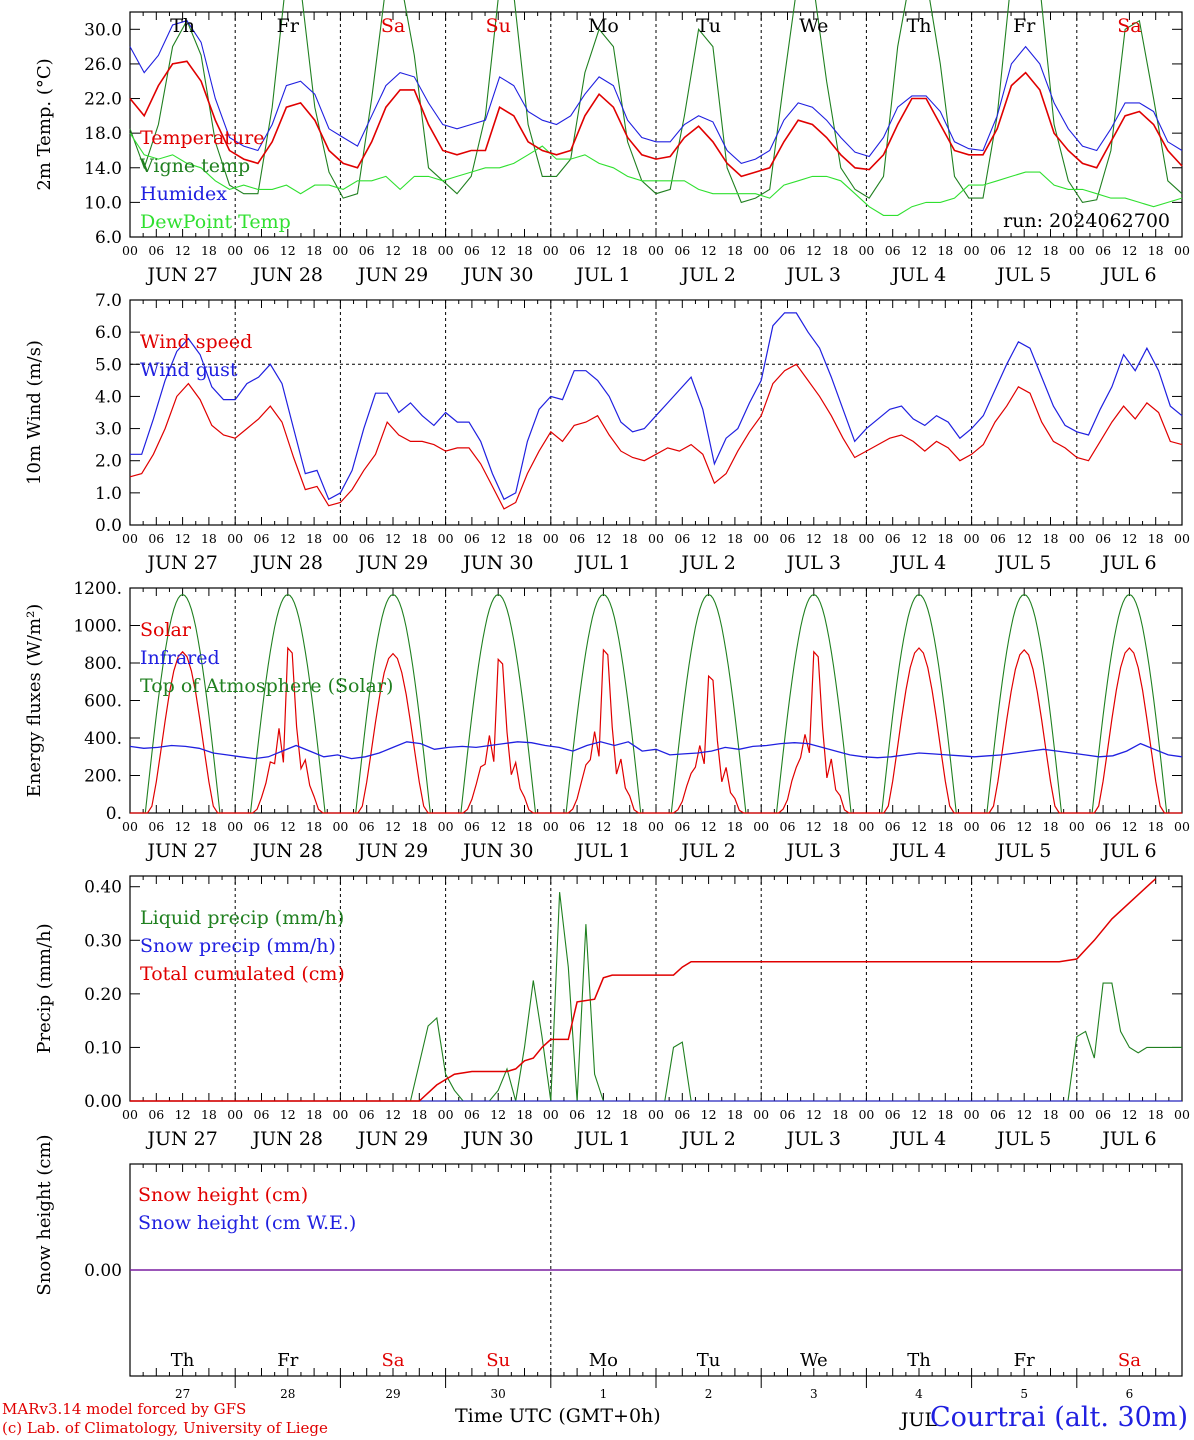 The width and height of the screenshot is (1194, 1440). I want to click on y-tick-label: 800., so click(103, 664).